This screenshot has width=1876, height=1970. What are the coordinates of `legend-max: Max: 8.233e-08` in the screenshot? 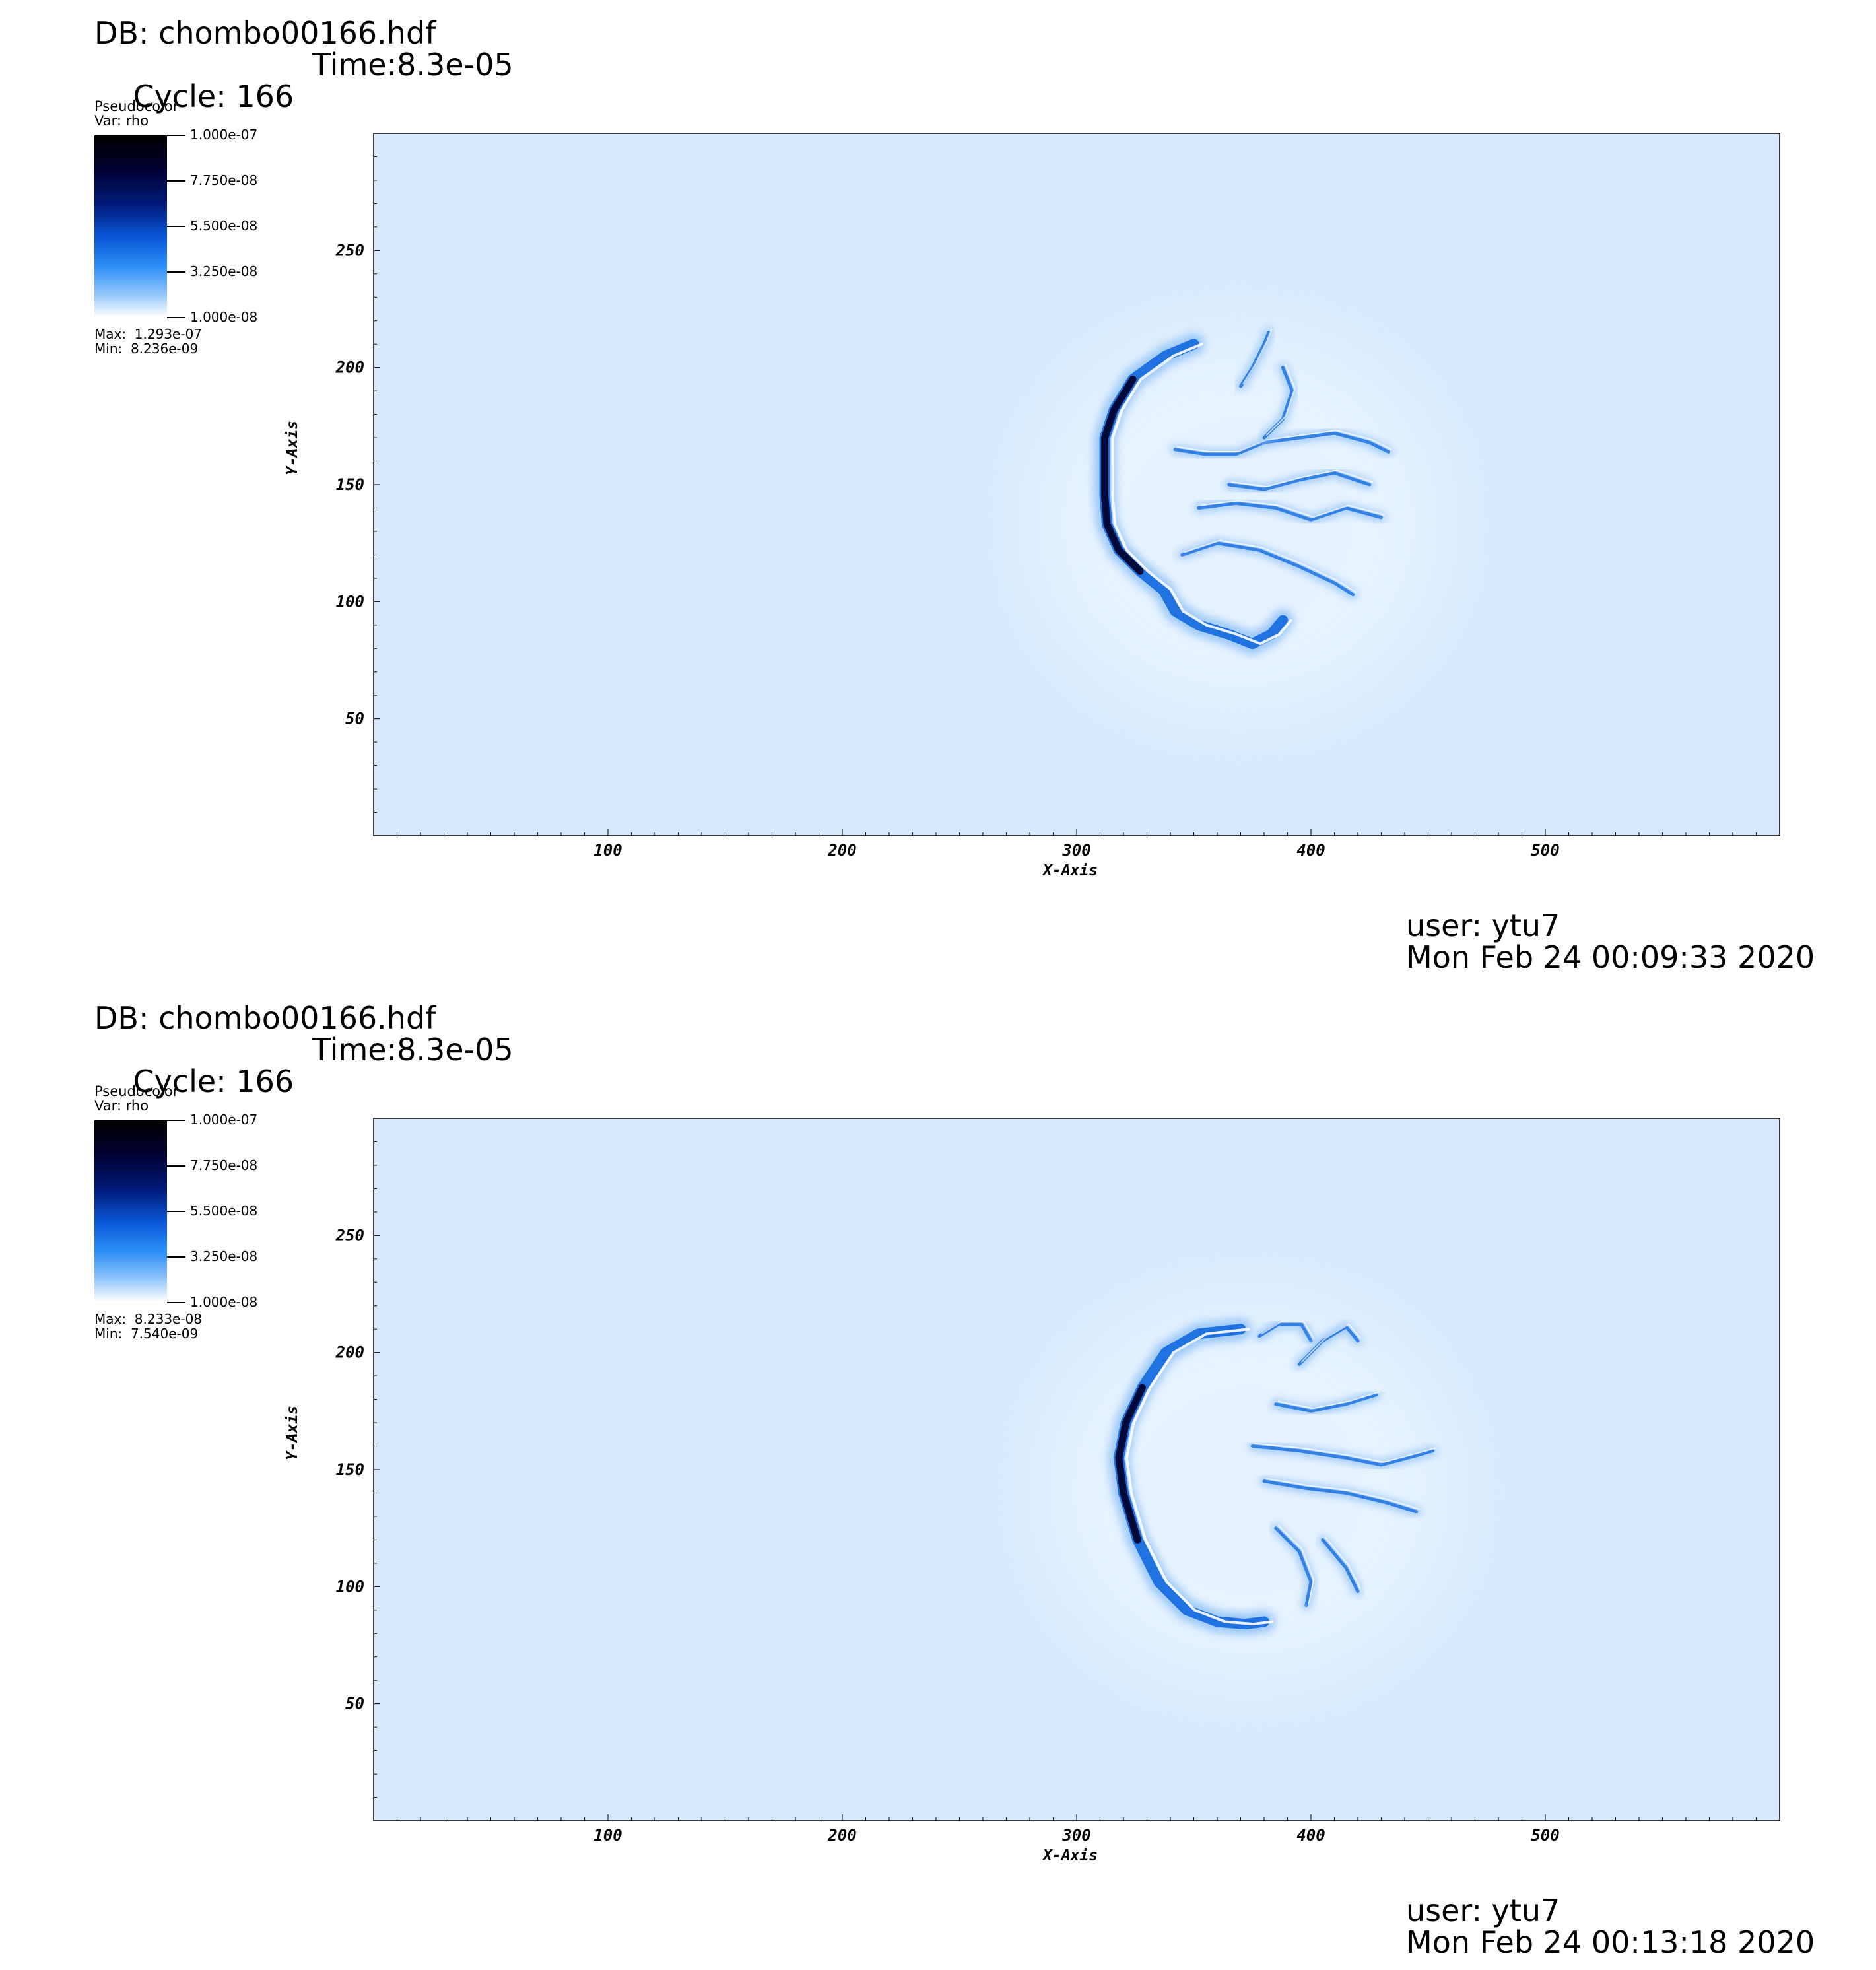 It's located at (148, 1319).